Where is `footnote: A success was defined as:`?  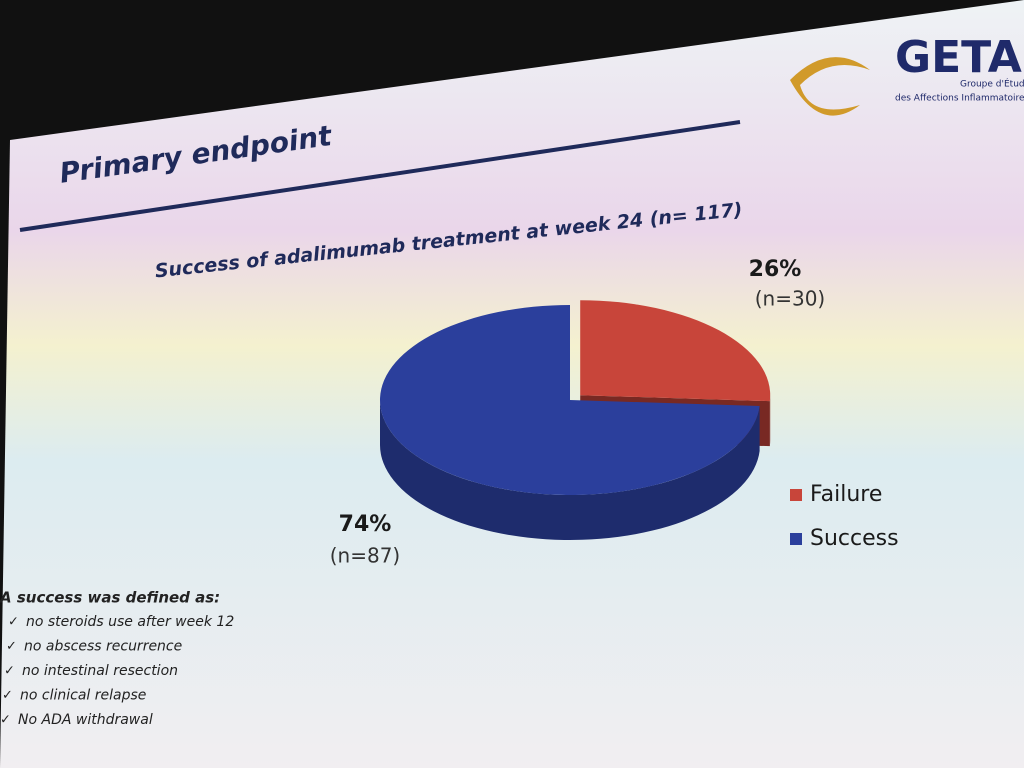
footnote: A success was defined as: is located at coordinates (110, 598).